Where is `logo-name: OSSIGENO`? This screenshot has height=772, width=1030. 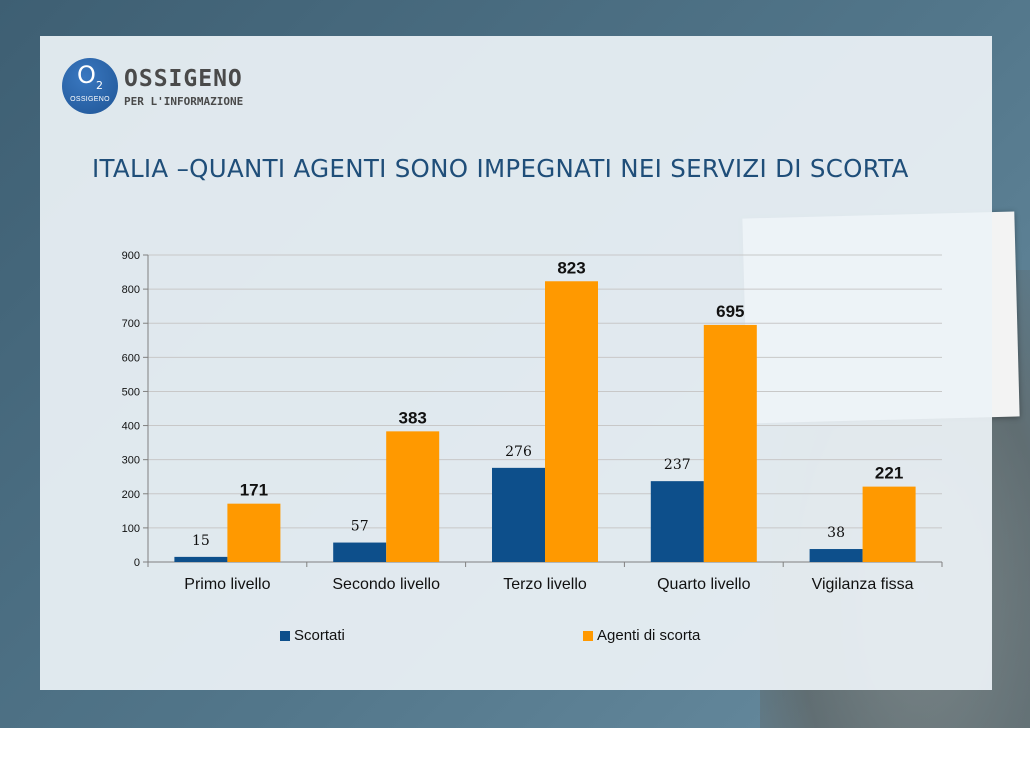 logo-name: OSSIGENO is located at coordinates (183, 79).